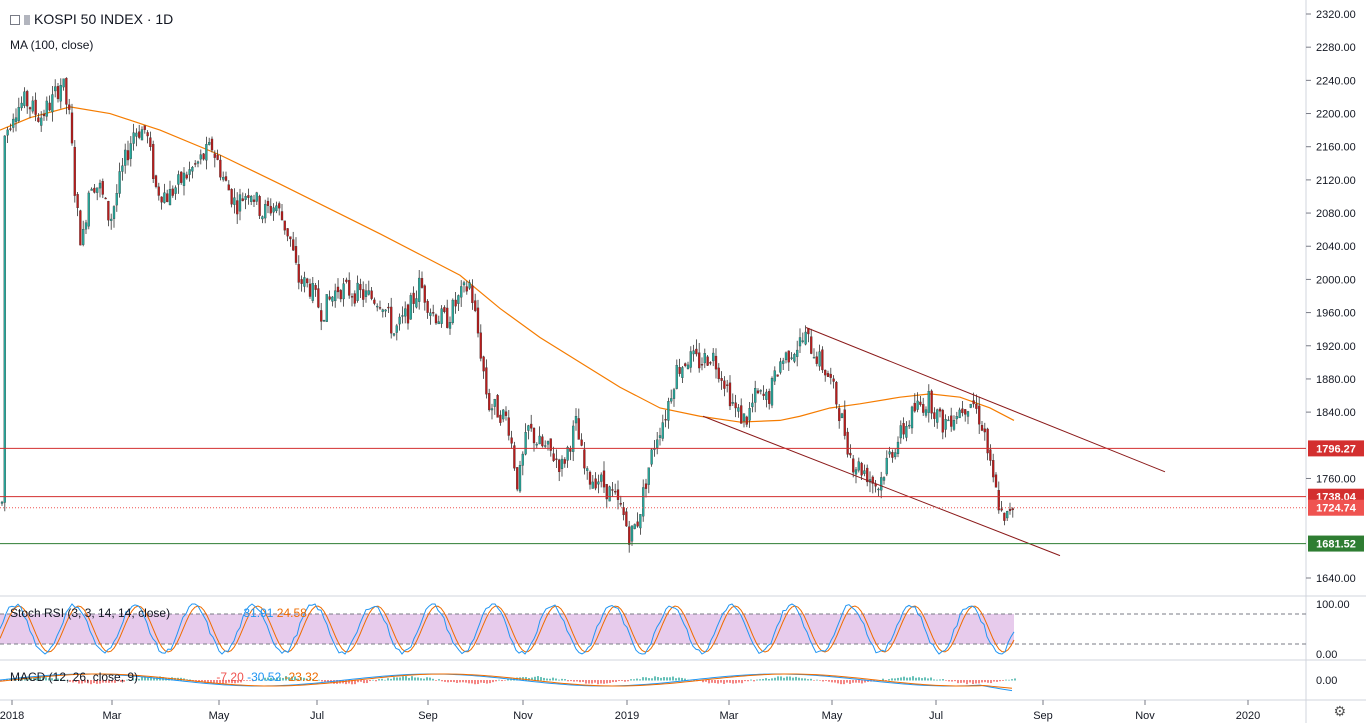 Image resolution: width=1366 pixels, height=723 pixels. Describe the element at coordinates (1339, 711) in the screenshot. I see `settings-gear-icon: ⚙` at that location.